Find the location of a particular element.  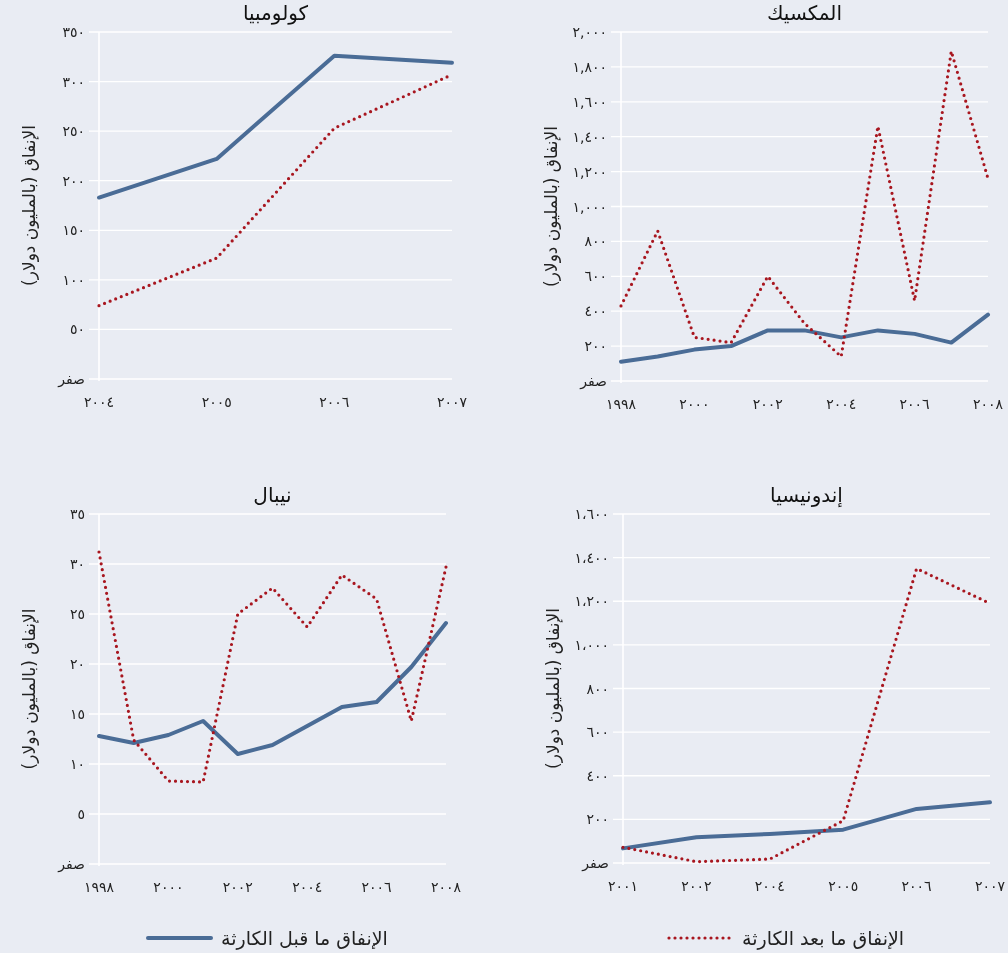

y-tick-label: ١،٢٠٠ is located at coordinates (591, 601).